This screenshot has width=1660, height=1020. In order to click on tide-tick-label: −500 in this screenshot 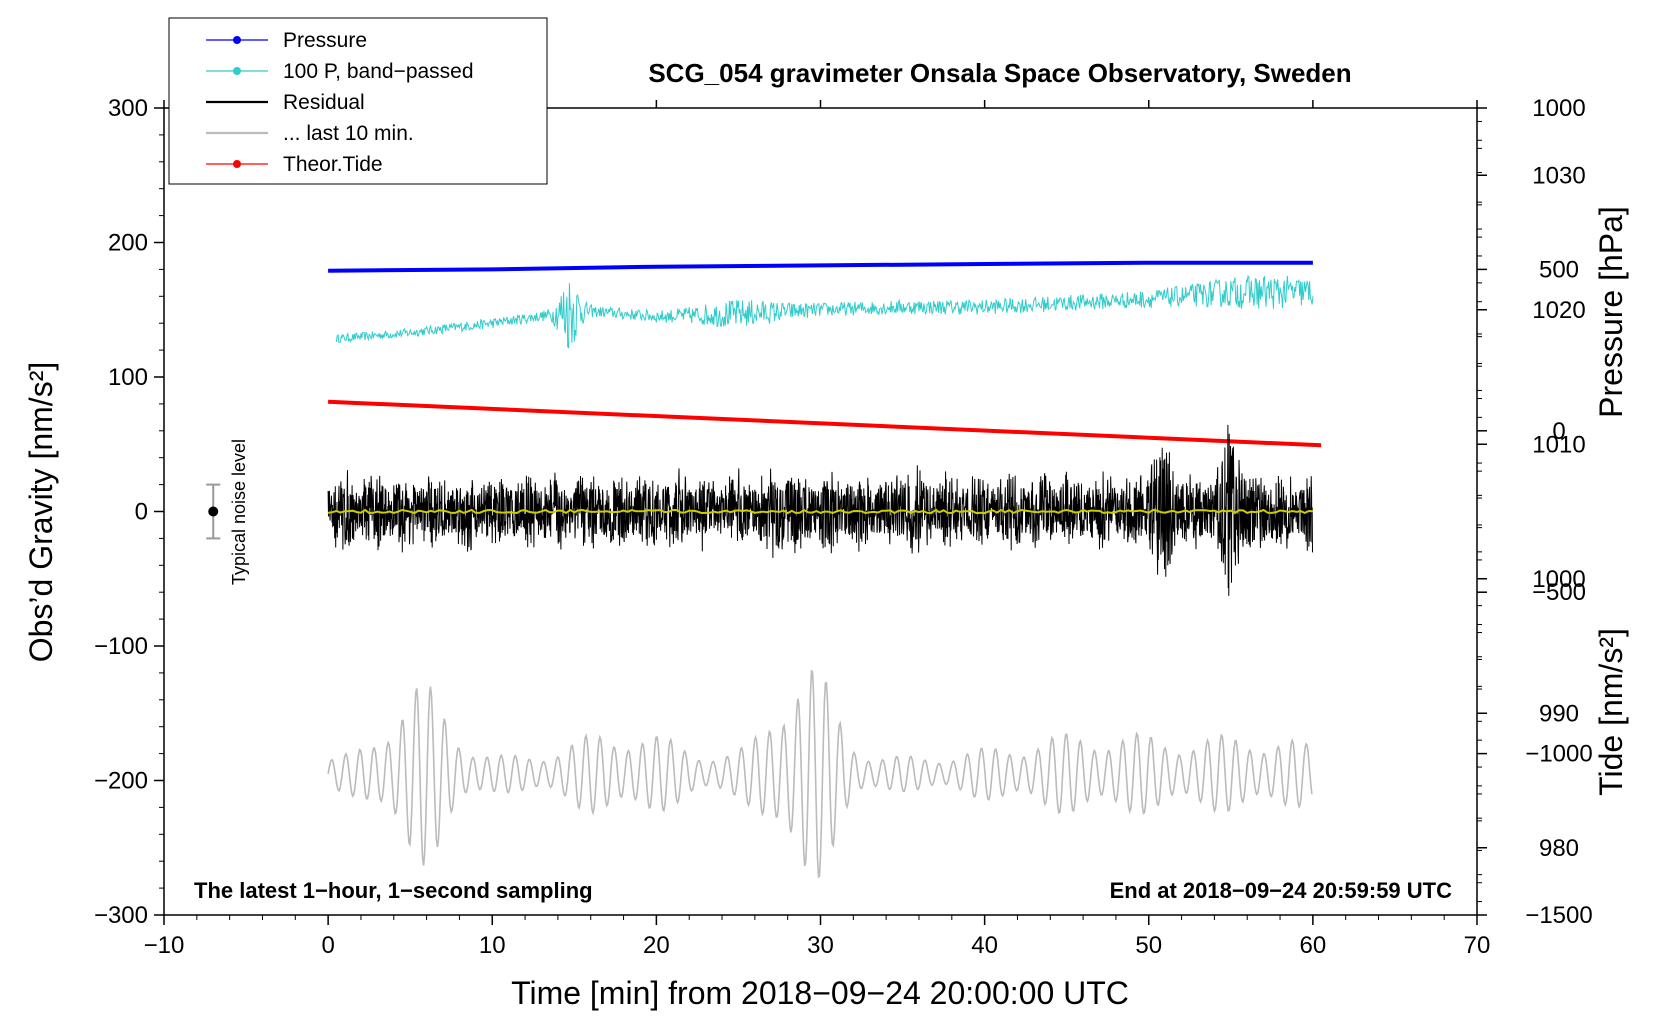, I will do `click(1559, 592)`.